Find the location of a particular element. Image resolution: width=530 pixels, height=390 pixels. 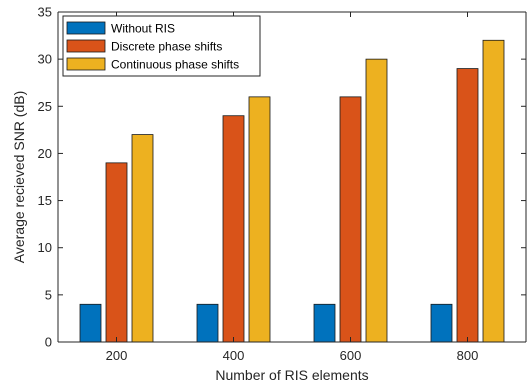

y-tick-label: 20 is located at coordinates (45, 153).